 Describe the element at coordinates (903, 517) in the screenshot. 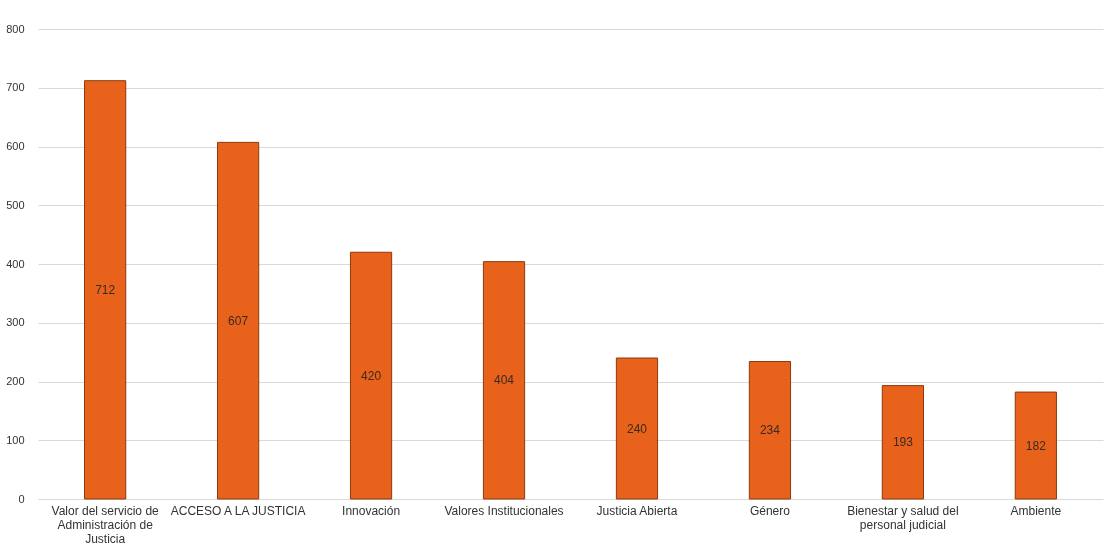

I see `x-tick-label: Bienestar y salud del personal judicial` at that location.